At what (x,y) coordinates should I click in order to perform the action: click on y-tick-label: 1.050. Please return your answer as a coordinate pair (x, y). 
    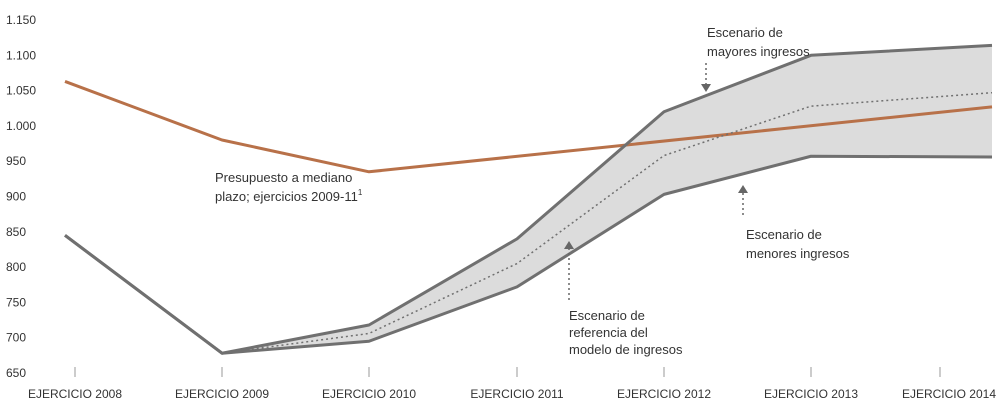
    Looking at the image, I should click on (21, 91).